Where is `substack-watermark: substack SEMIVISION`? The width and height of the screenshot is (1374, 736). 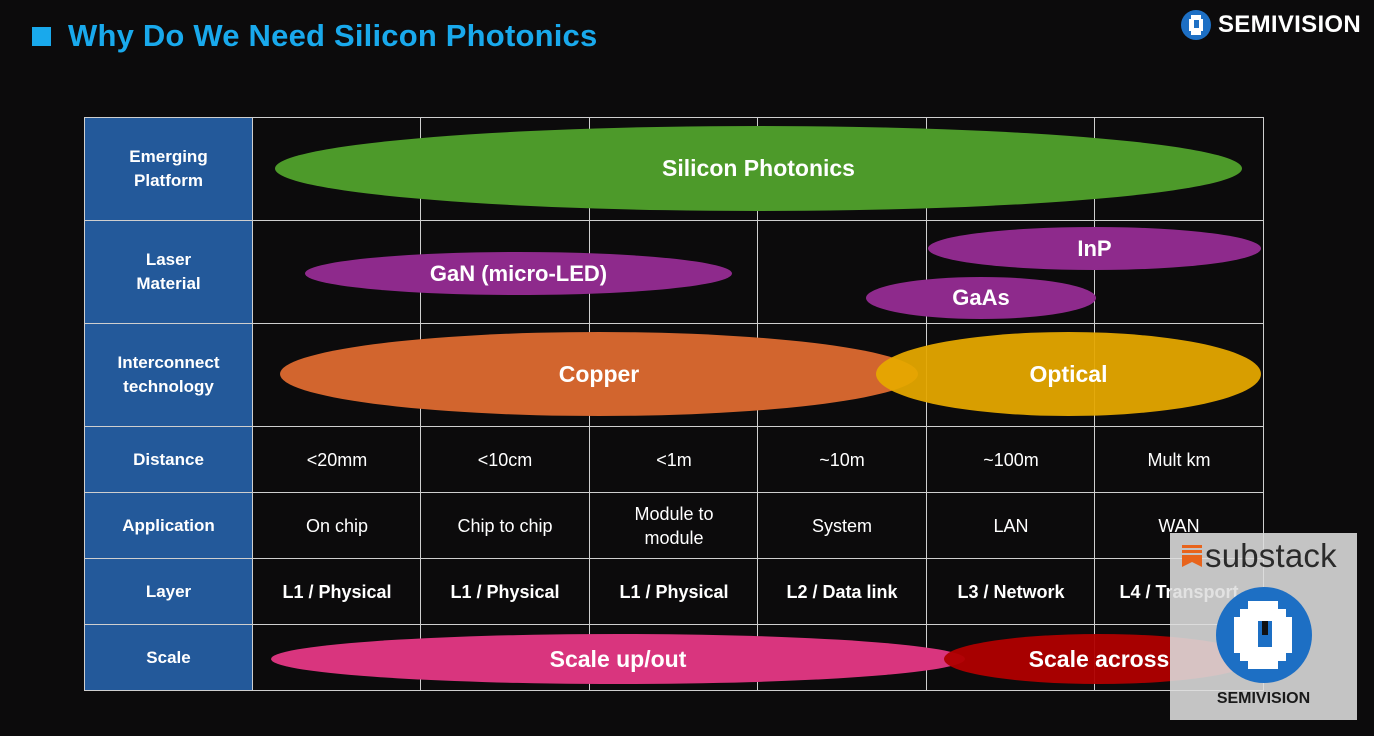 substack-watermark: substack SEMIVISION is located at coordinates (1263, 626).